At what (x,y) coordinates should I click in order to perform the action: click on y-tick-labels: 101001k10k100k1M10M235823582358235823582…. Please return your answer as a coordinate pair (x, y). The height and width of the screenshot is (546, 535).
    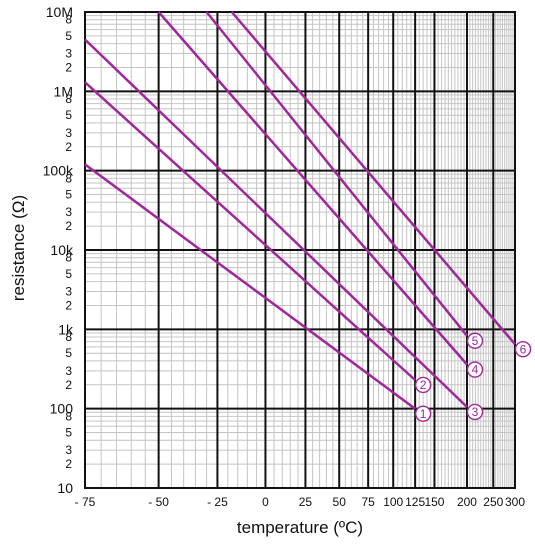
    Looking at the image, I should click on (58, 250).